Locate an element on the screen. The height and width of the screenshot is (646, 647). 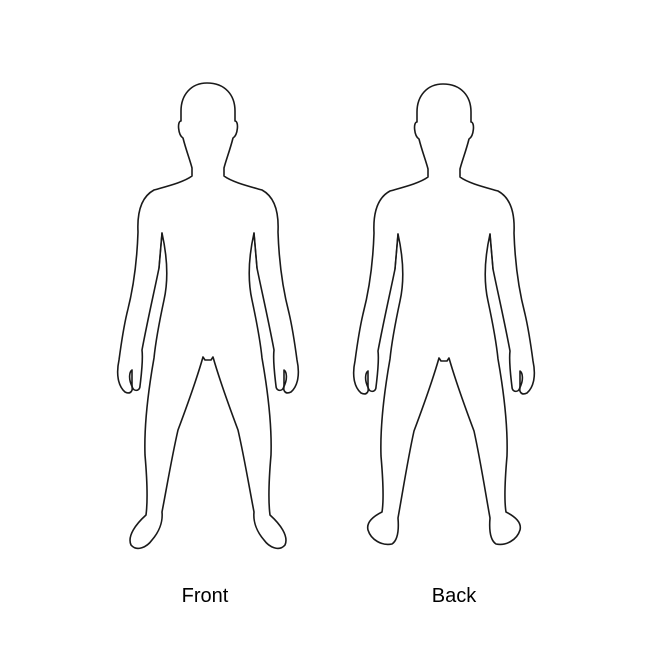
back-right-arm-gap is located at coordinates (491, 251).